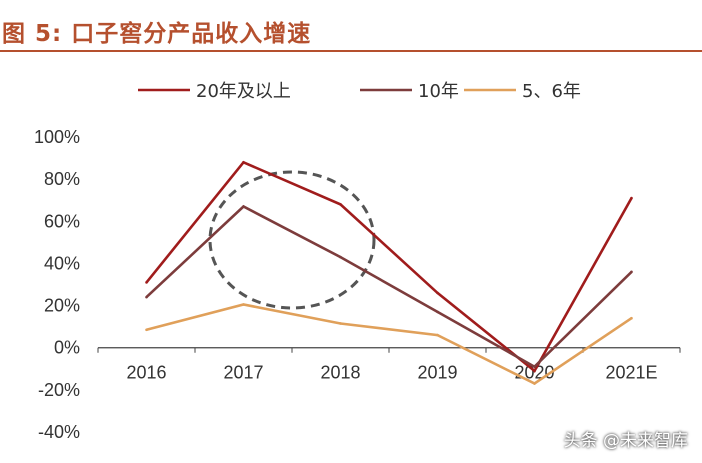 Image resolution: width=702 pixels, height=463 pixels. I want to click on annotation-dashed-ellipse, so click(292, 240).